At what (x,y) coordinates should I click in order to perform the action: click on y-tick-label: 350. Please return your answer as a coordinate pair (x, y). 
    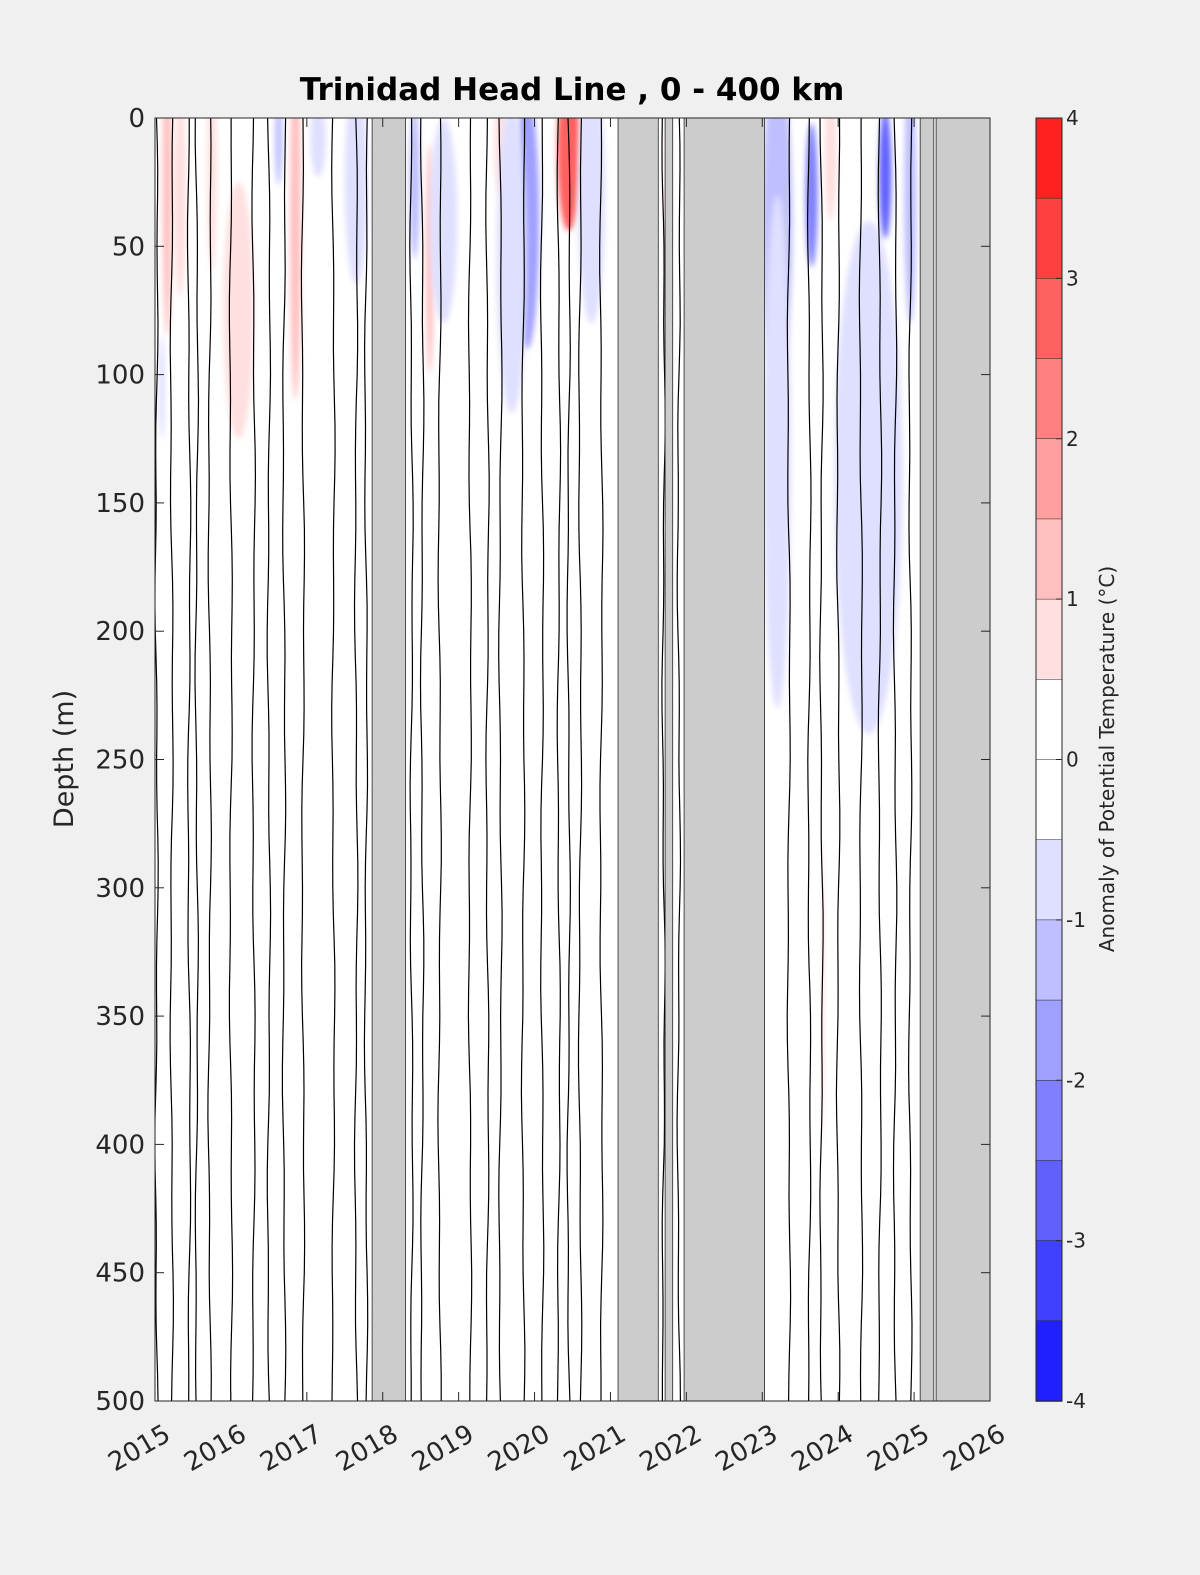
    Looking at the image, I should click on (120, 1017).